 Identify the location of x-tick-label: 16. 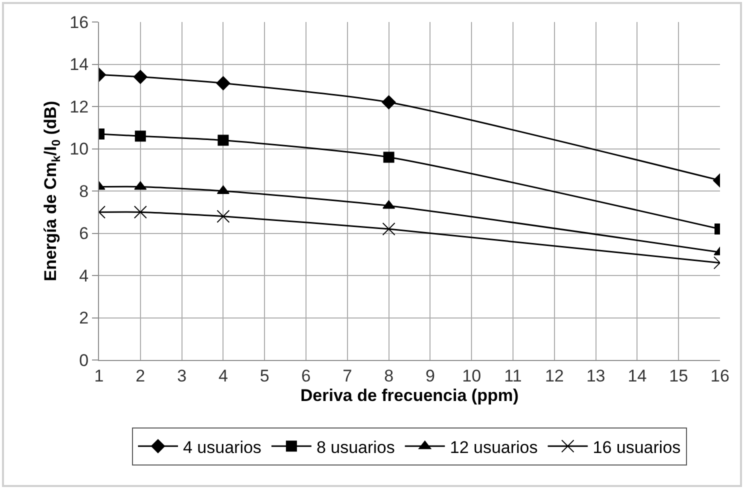
(720, 376).